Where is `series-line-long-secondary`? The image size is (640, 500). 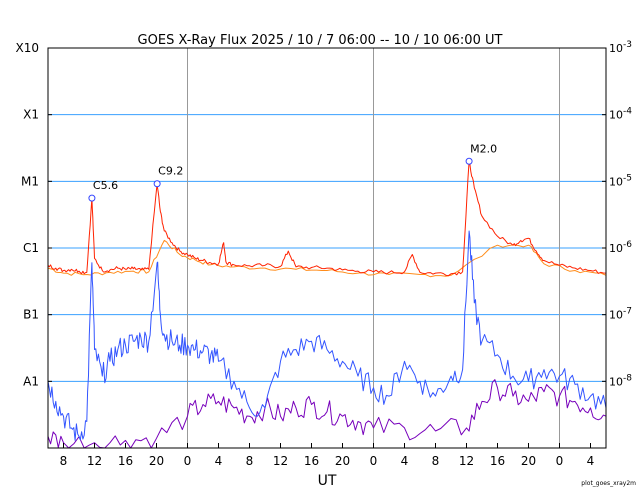
series-line-long-secondary is located at coordinates (327, 258).